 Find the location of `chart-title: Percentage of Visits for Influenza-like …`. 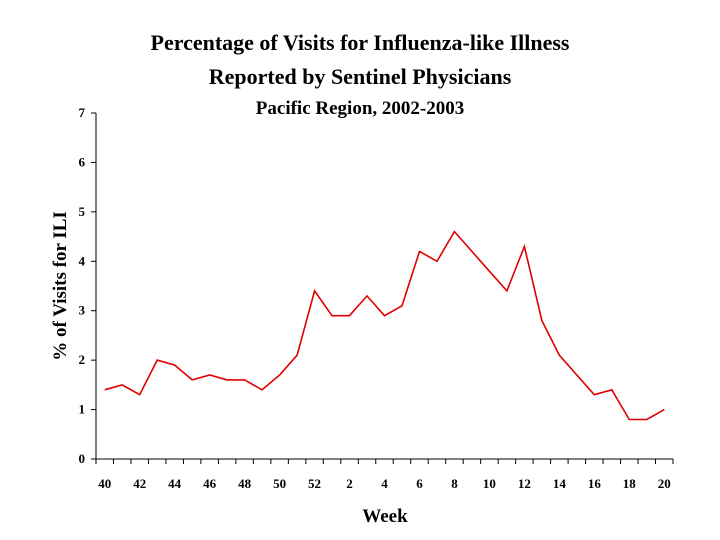

chart-title: Percentage of Visits for Influenza-like … is located at coordinates (360, 42).